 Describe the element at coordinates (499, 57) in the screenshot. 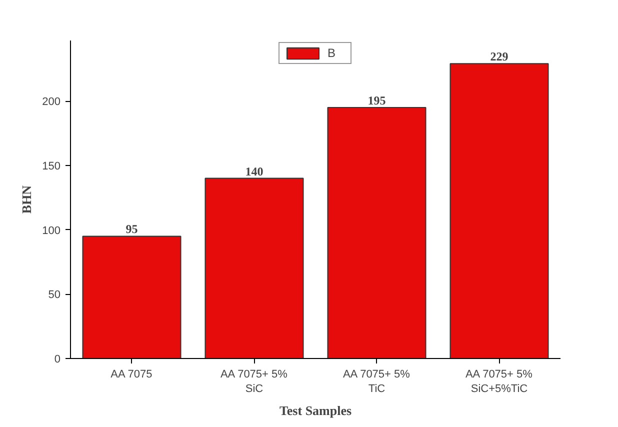

I see `data-label: 229` at that location.